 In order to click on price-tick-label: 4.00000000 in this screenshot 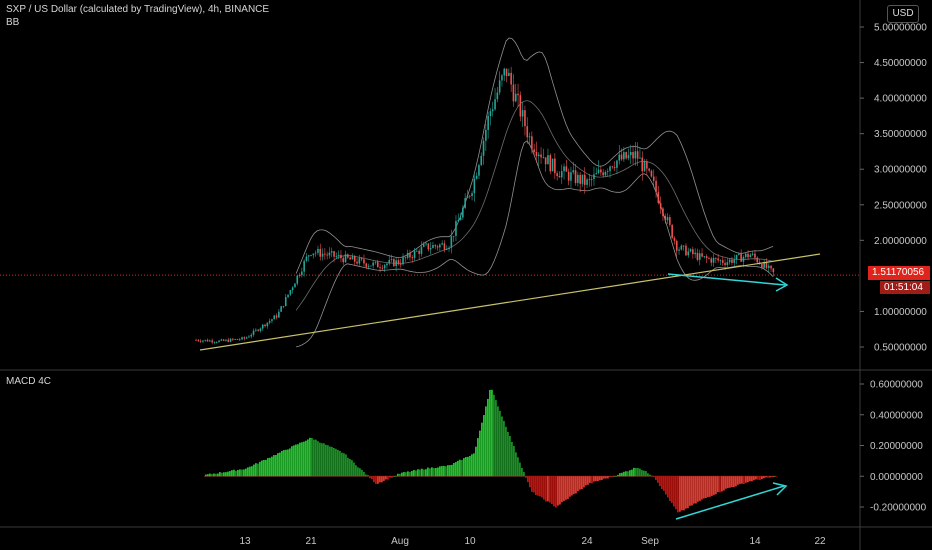, I will do `click(900, 99)`.